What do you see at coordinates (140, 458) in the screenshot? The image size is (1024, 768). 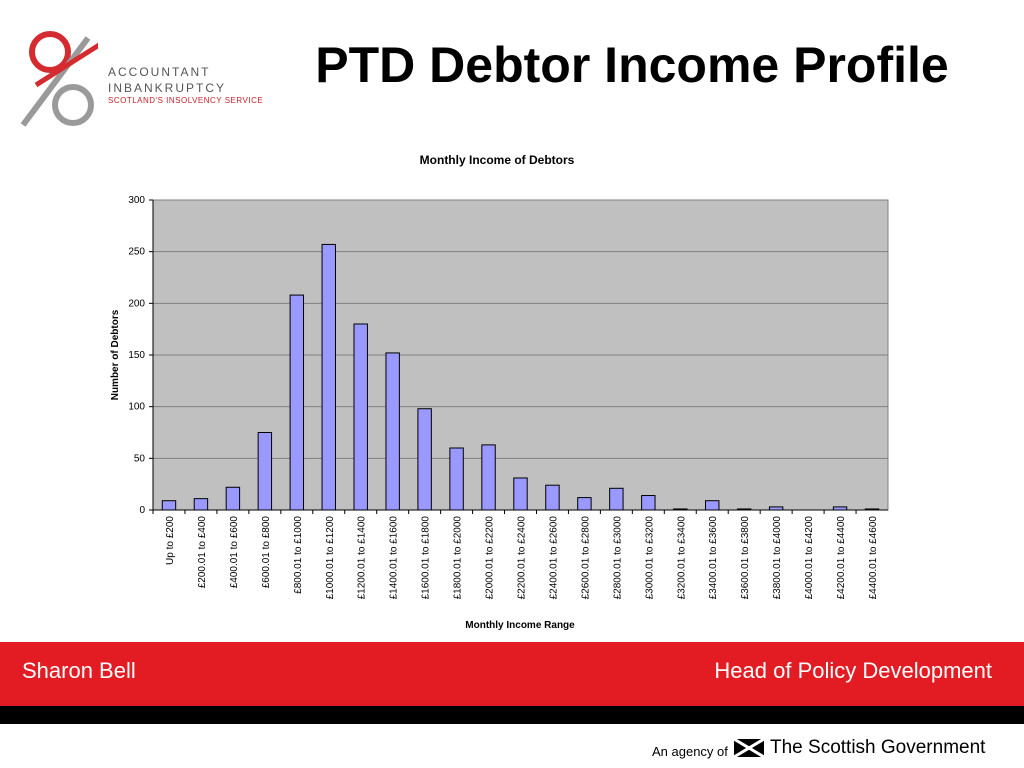 I see `y-tick-label: 50` at bounding box center [140, 458].